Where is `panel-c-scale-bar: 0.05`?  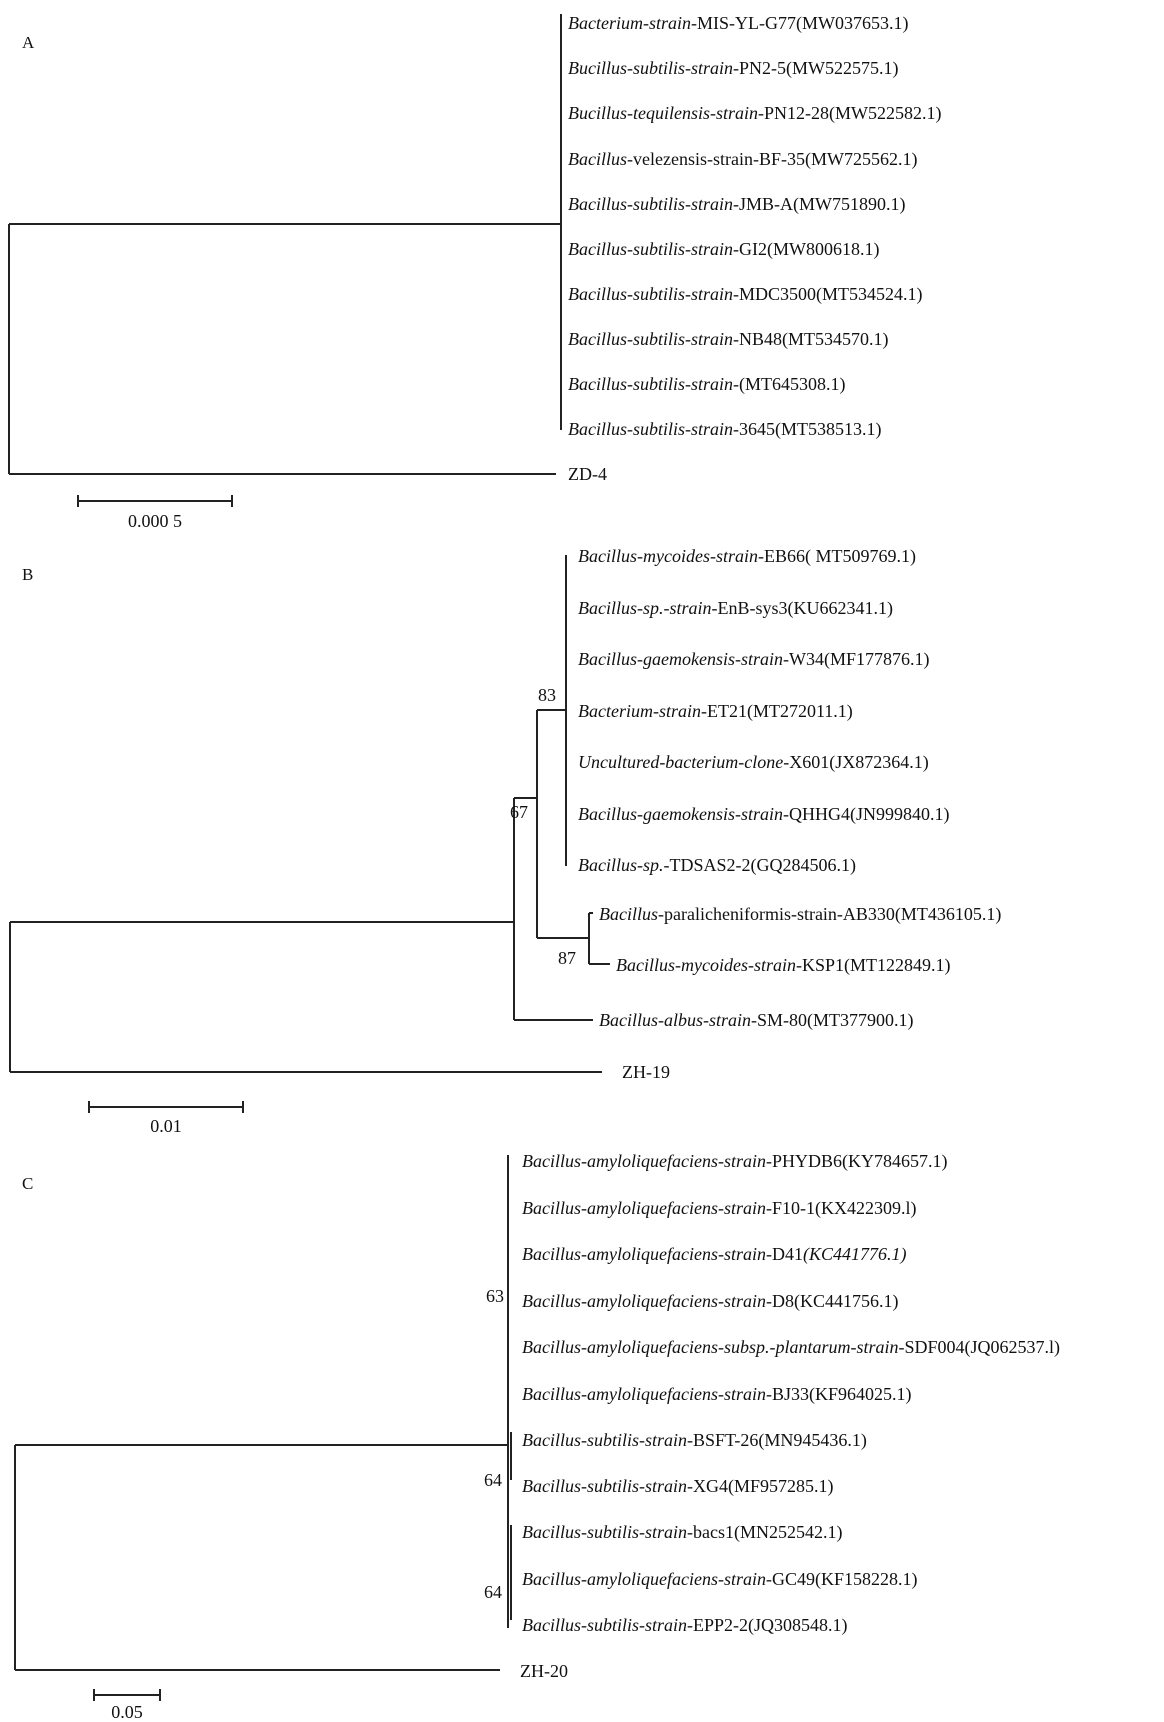 panel-c-scale-bar: 0.05 is located at coordinates (127, 1705).